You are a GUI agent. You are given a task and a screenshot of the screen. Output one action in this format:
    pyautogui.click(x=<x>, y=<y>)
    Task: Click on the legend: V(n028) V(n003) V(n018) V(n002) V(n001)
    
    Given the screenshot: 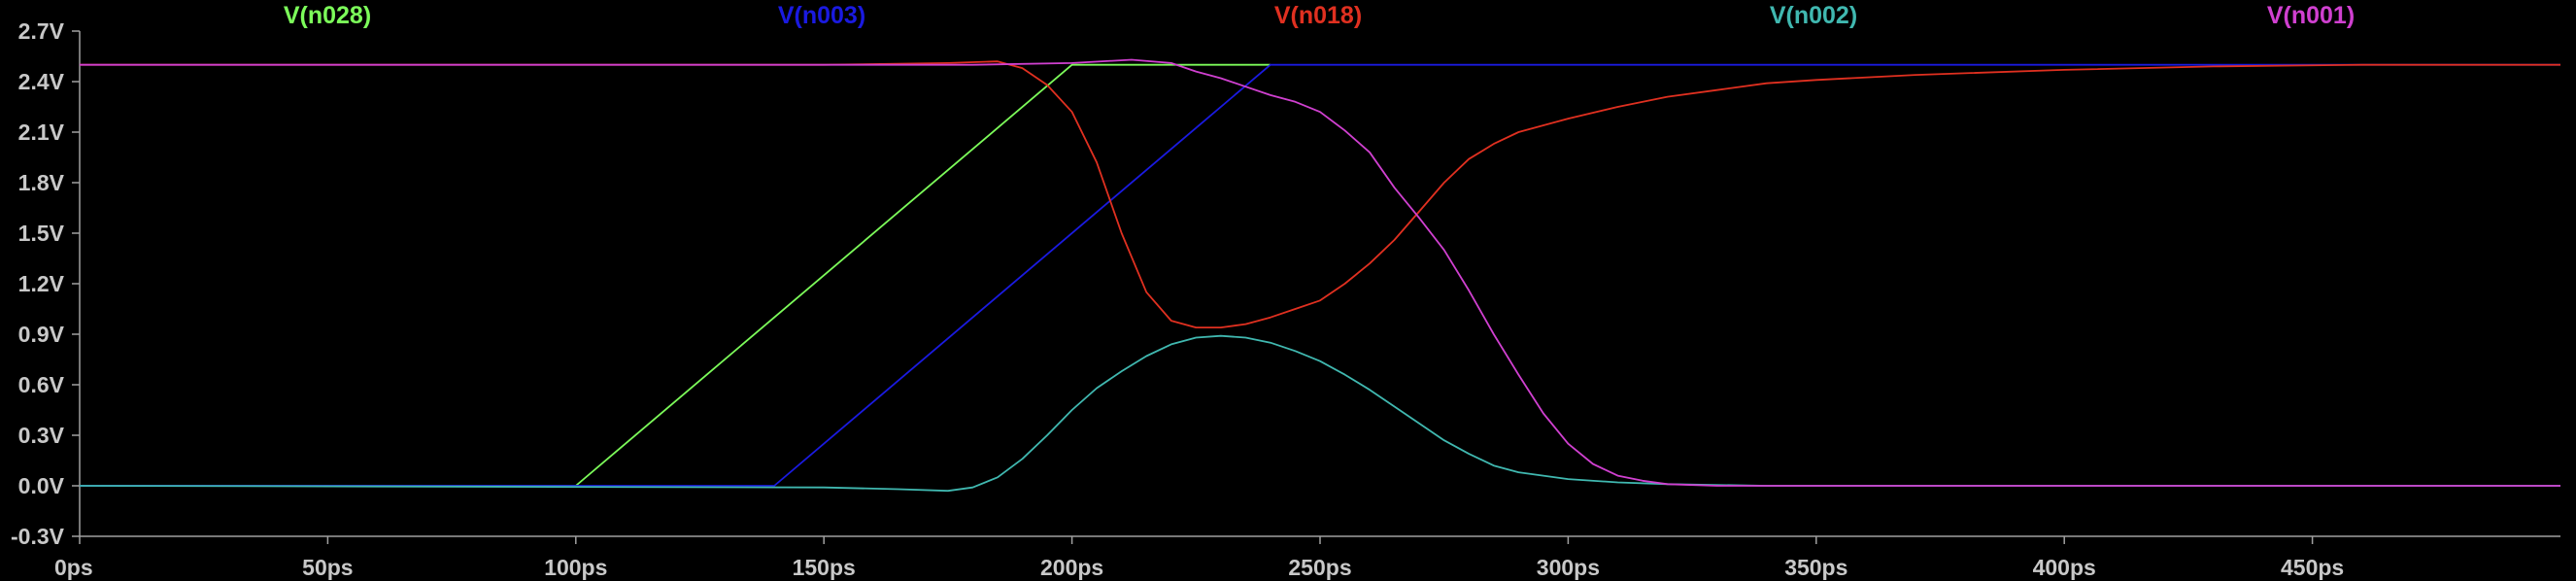 What is the action you would take?
    pyautogui.click(x=1319, y=16)
    